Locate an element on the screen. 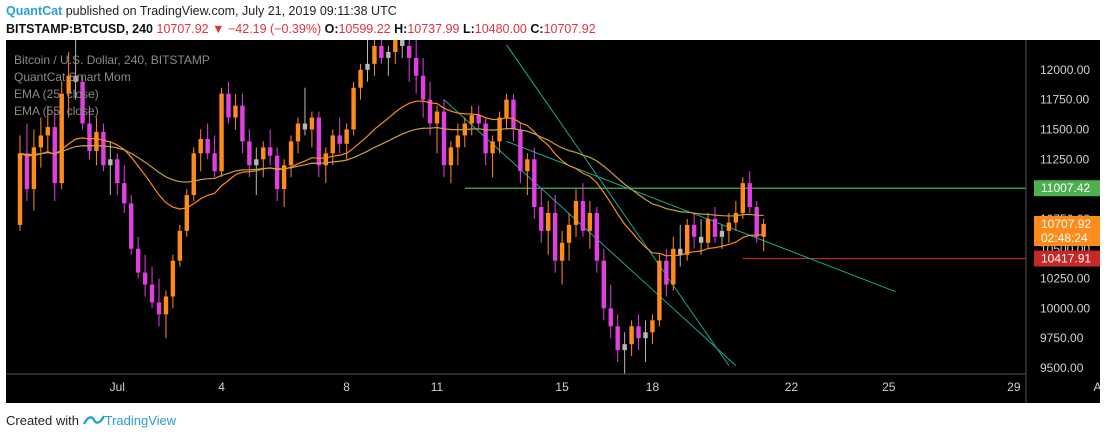 The width and height of the screenshot is (1107, 439). y-tick-label: 10250.00 is located at coordinates (1065, 279).